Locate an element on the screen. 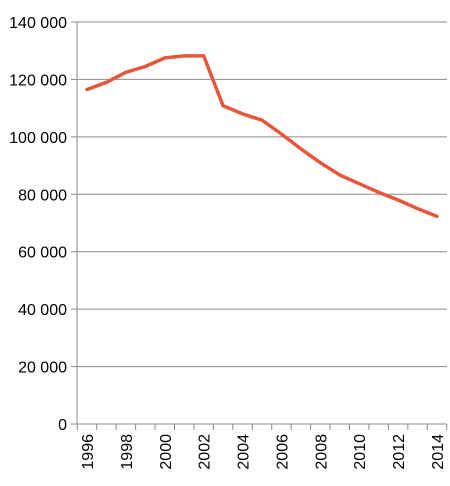 This screenshot has height=486, width=450. x-tick-label: 1996 is located at coordinates (88, 452).